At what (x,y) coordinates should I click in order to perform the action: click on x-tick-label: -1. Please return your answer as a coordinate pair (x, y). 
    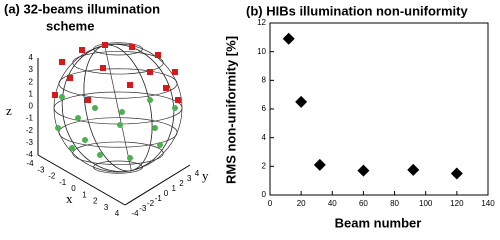
    Looking at the image, I should click on (63, 182).